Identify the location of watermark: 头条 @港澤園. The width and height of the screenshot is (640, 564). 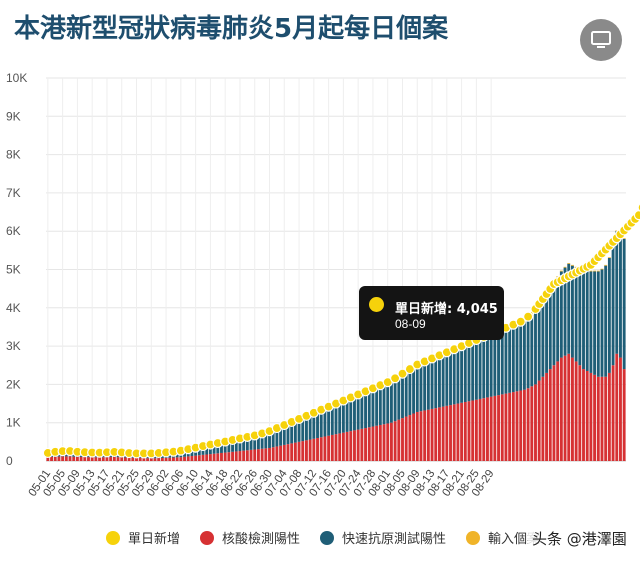
(579, 538).